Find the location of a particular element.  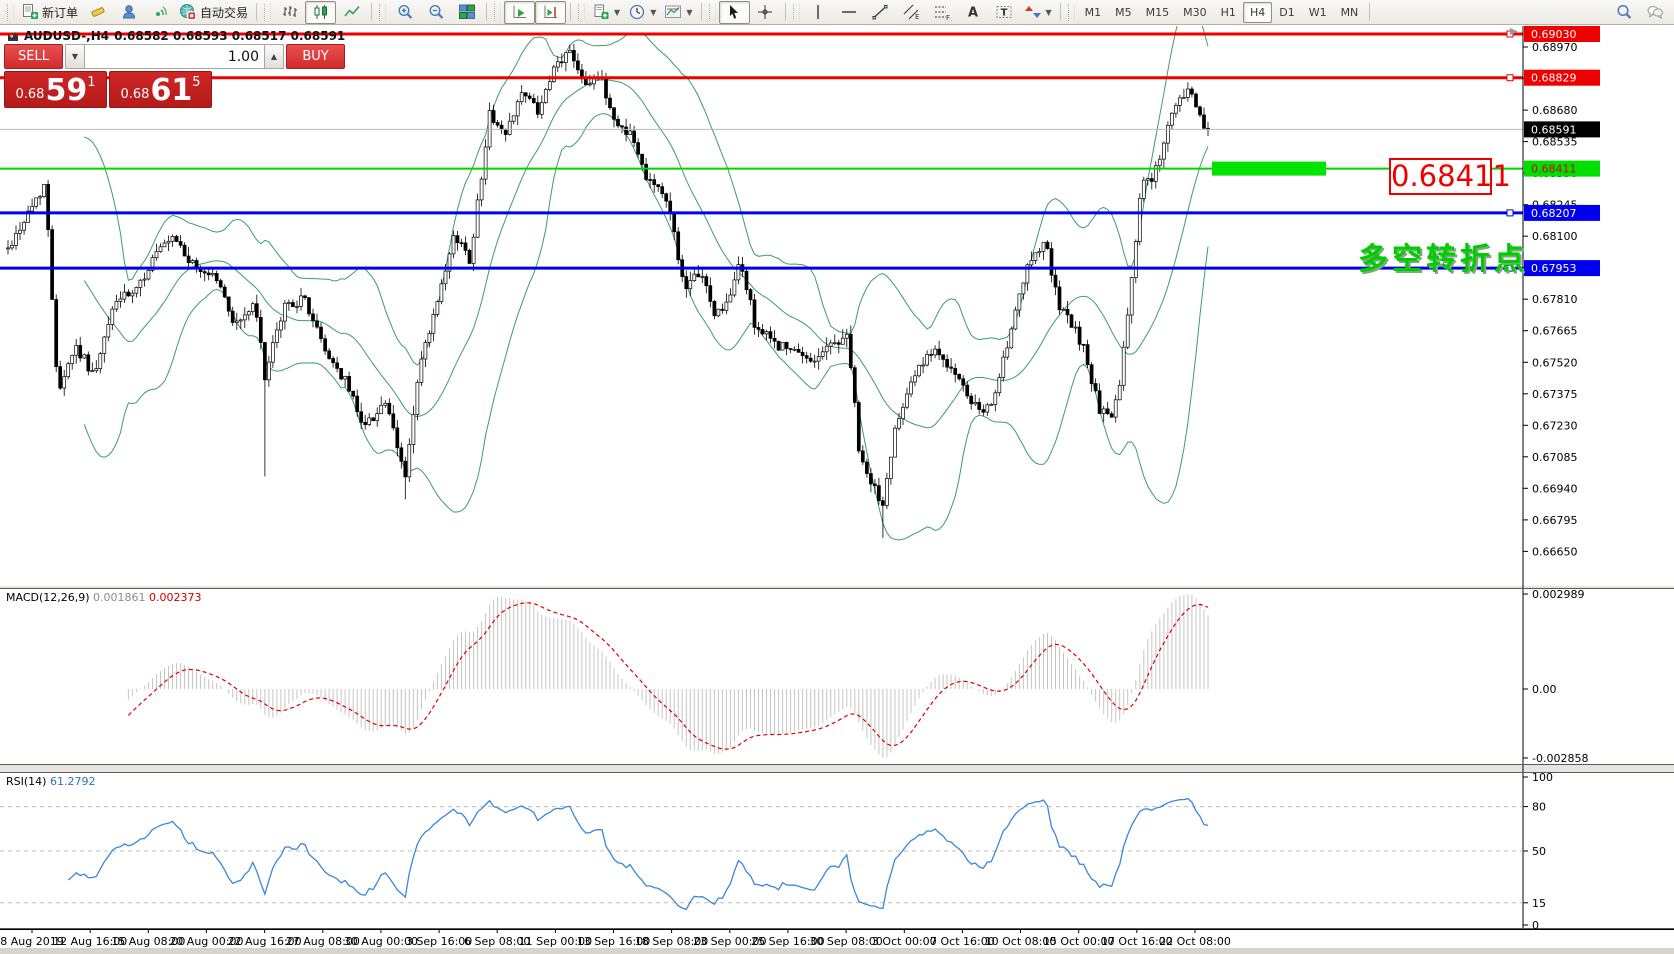

toolbar-button-trendline is located at coordinates (880, 12).